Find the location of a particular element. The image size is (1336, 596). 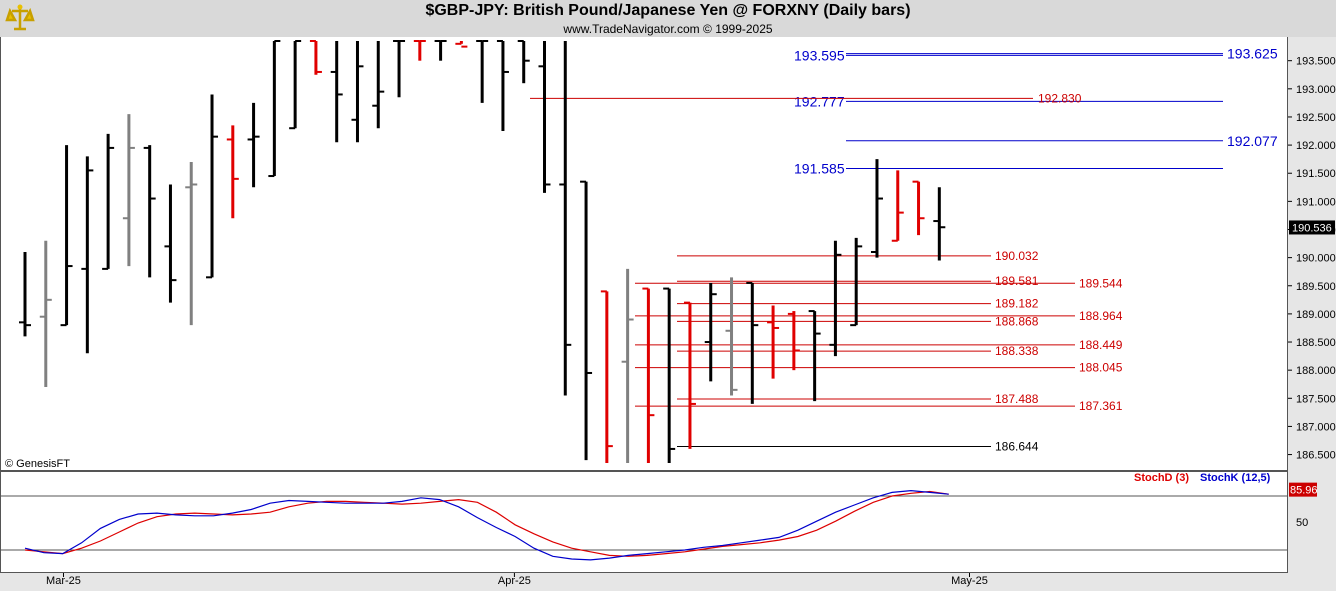

price-tick-label: 189.000 is located at coordinates (1316, 315).